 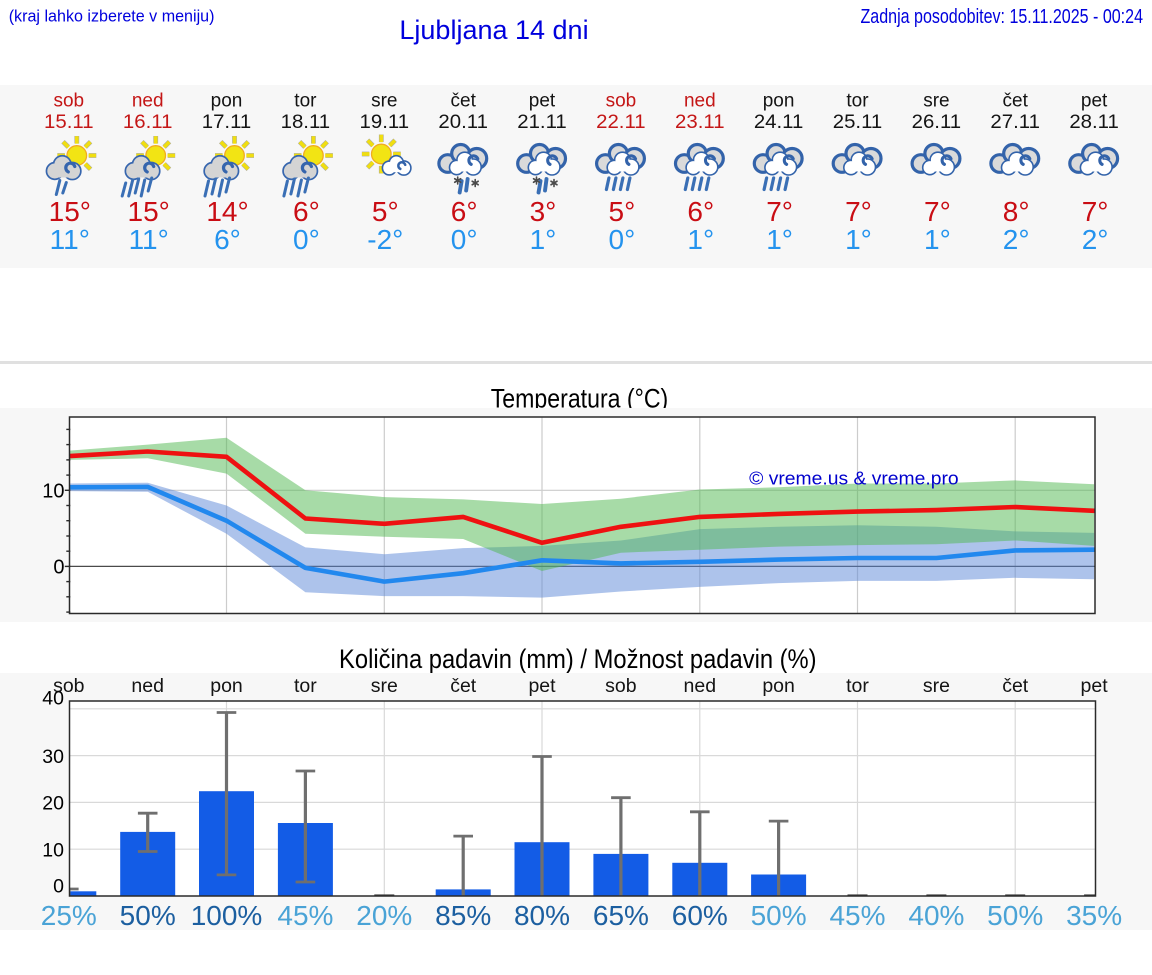 I want to click on svg-text: 8°, so click(x=1016, y=211).